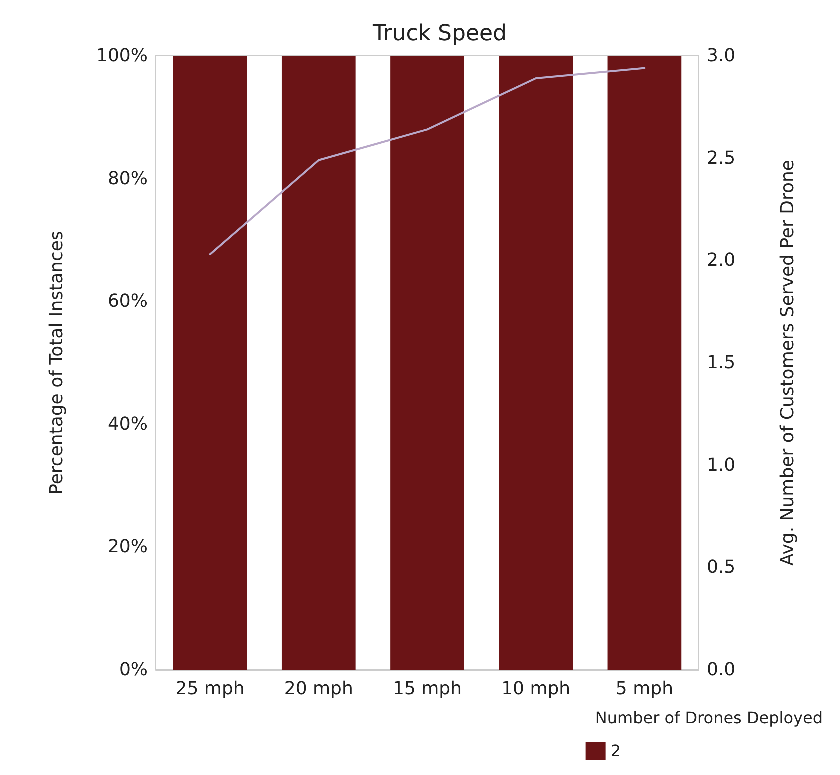 This screenshot has height=775, width=840. Describe the element at coordinates (128, 301) in the screenshot. I see `y-tick-label: 60%` at that location.